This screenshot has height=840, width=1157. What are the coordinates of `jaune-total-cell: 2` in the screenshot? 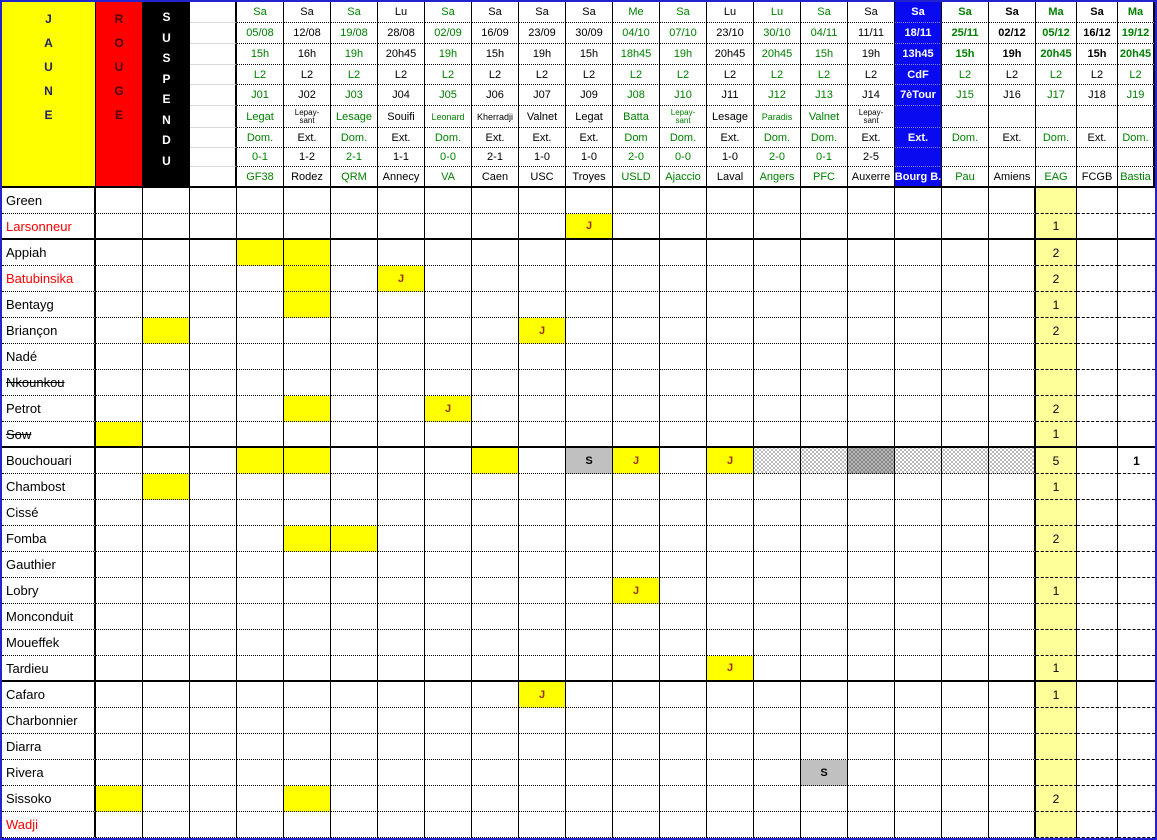 It's located at (1056, 279).